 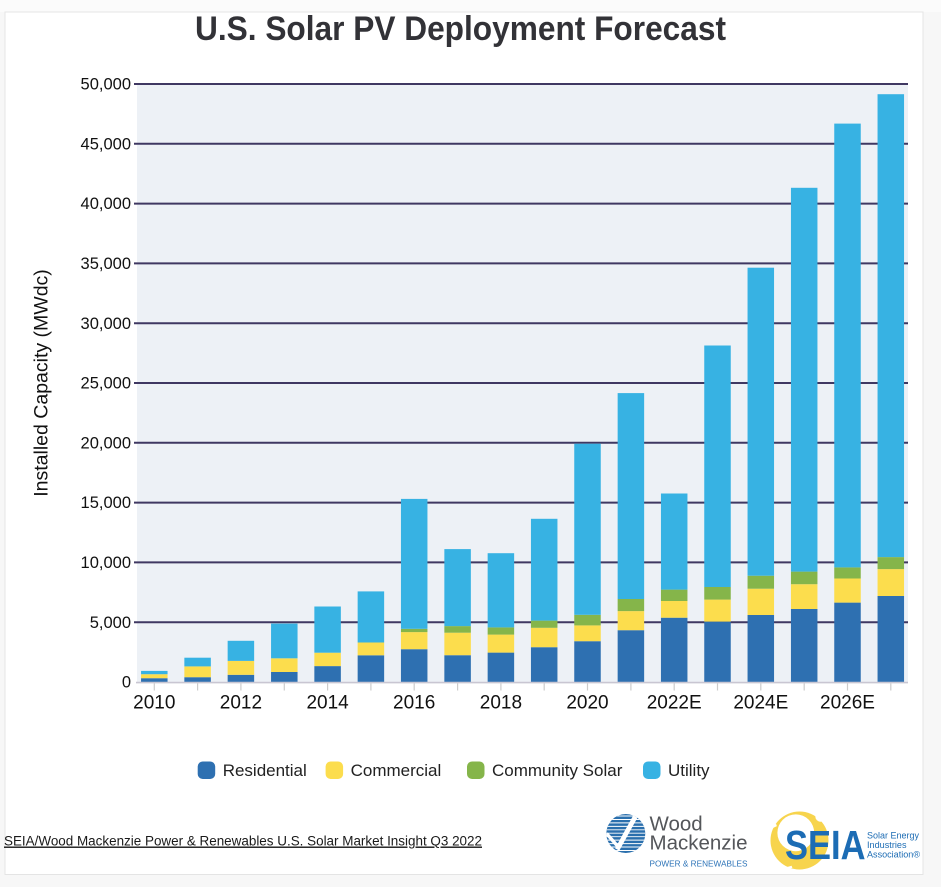 What do you see at coordinates (460, 29) in the screenshot?
I see `svg-text:U.S. Solar PV Deployment Forec: U.S. Solar PV Deployment Forecast` at bounding box center [460, 29].